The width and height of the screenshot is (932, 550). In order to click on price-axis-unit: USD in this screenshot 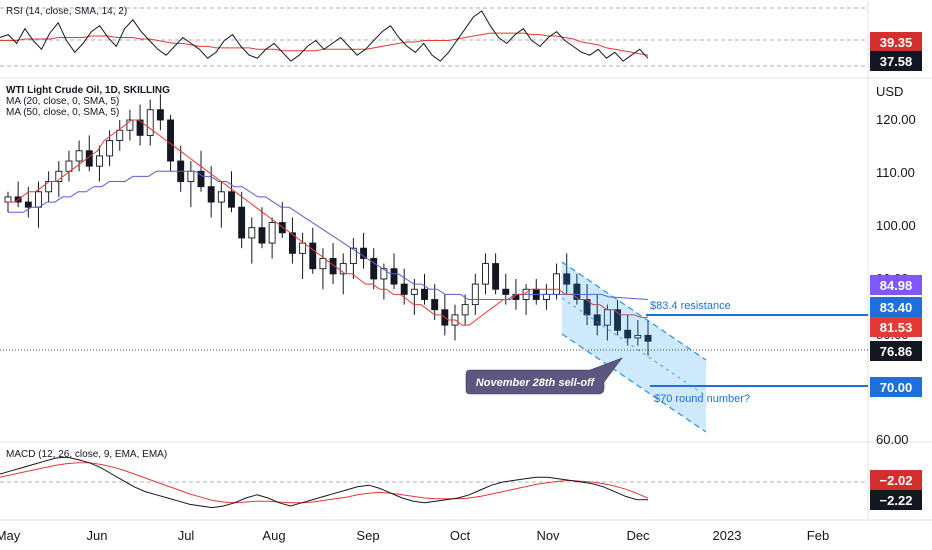, I will do `click(889, 91)`.